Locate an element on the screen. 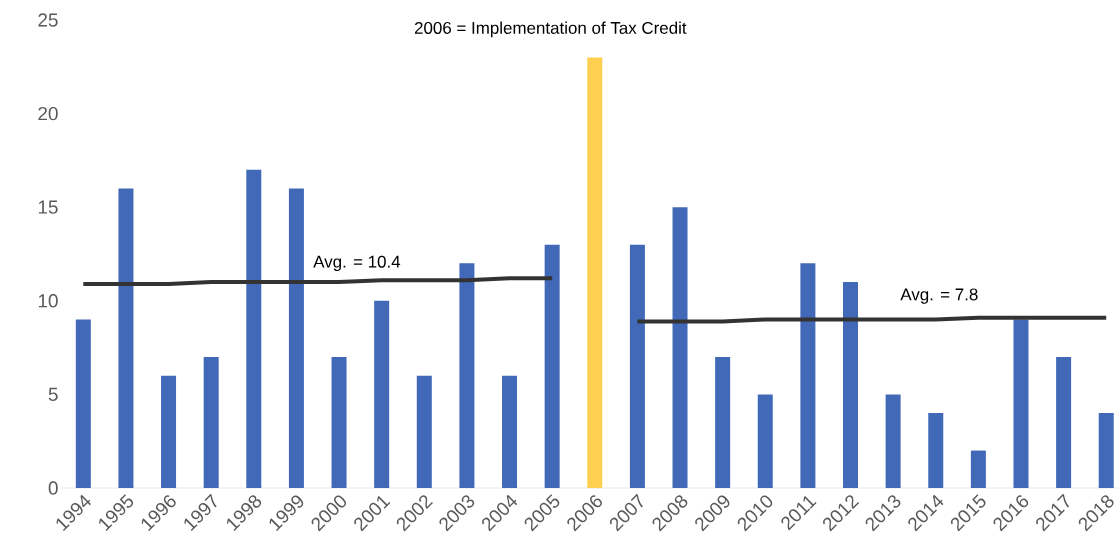  y-tick-label: 25 is located at coordinates (48, 20).